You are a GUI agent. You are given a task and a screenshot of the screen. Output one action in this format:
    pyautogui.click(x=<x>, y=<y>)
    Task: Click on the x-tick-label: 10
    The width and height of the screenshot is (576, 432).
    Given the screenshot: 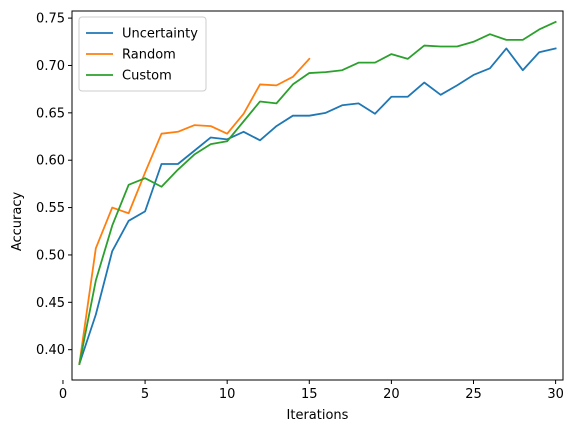 What is the action you would take?
    pyautogui.click(x=227, y=394)
    